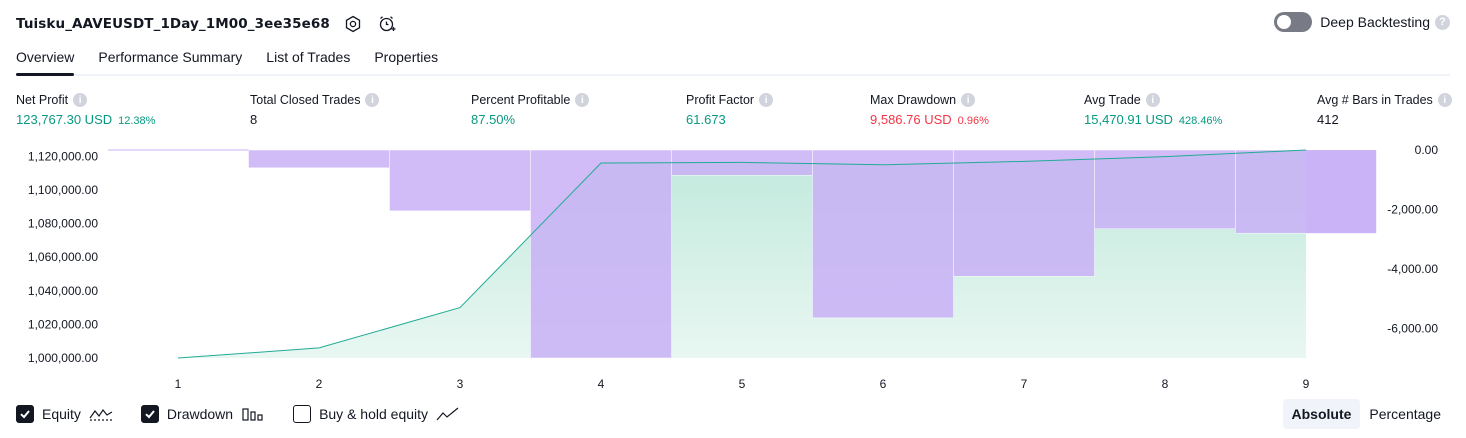 The image size is (1466, 438). What do you see at coordinates (1384, 110) in the screenshot?
I see `metric-avg-bars: Avg # Bars in Trades i 412` at bounding box center [1384, 110].